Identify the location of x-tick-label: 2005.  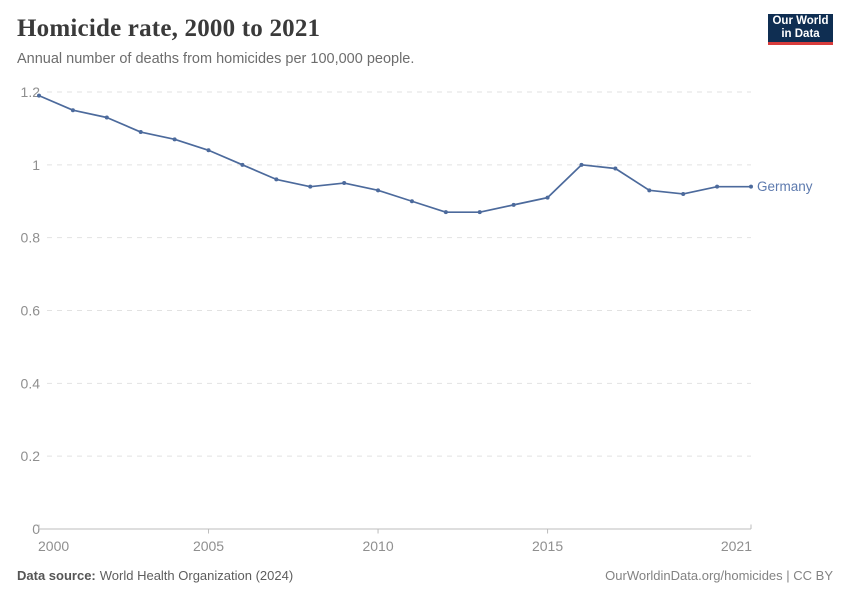
(208, 546).